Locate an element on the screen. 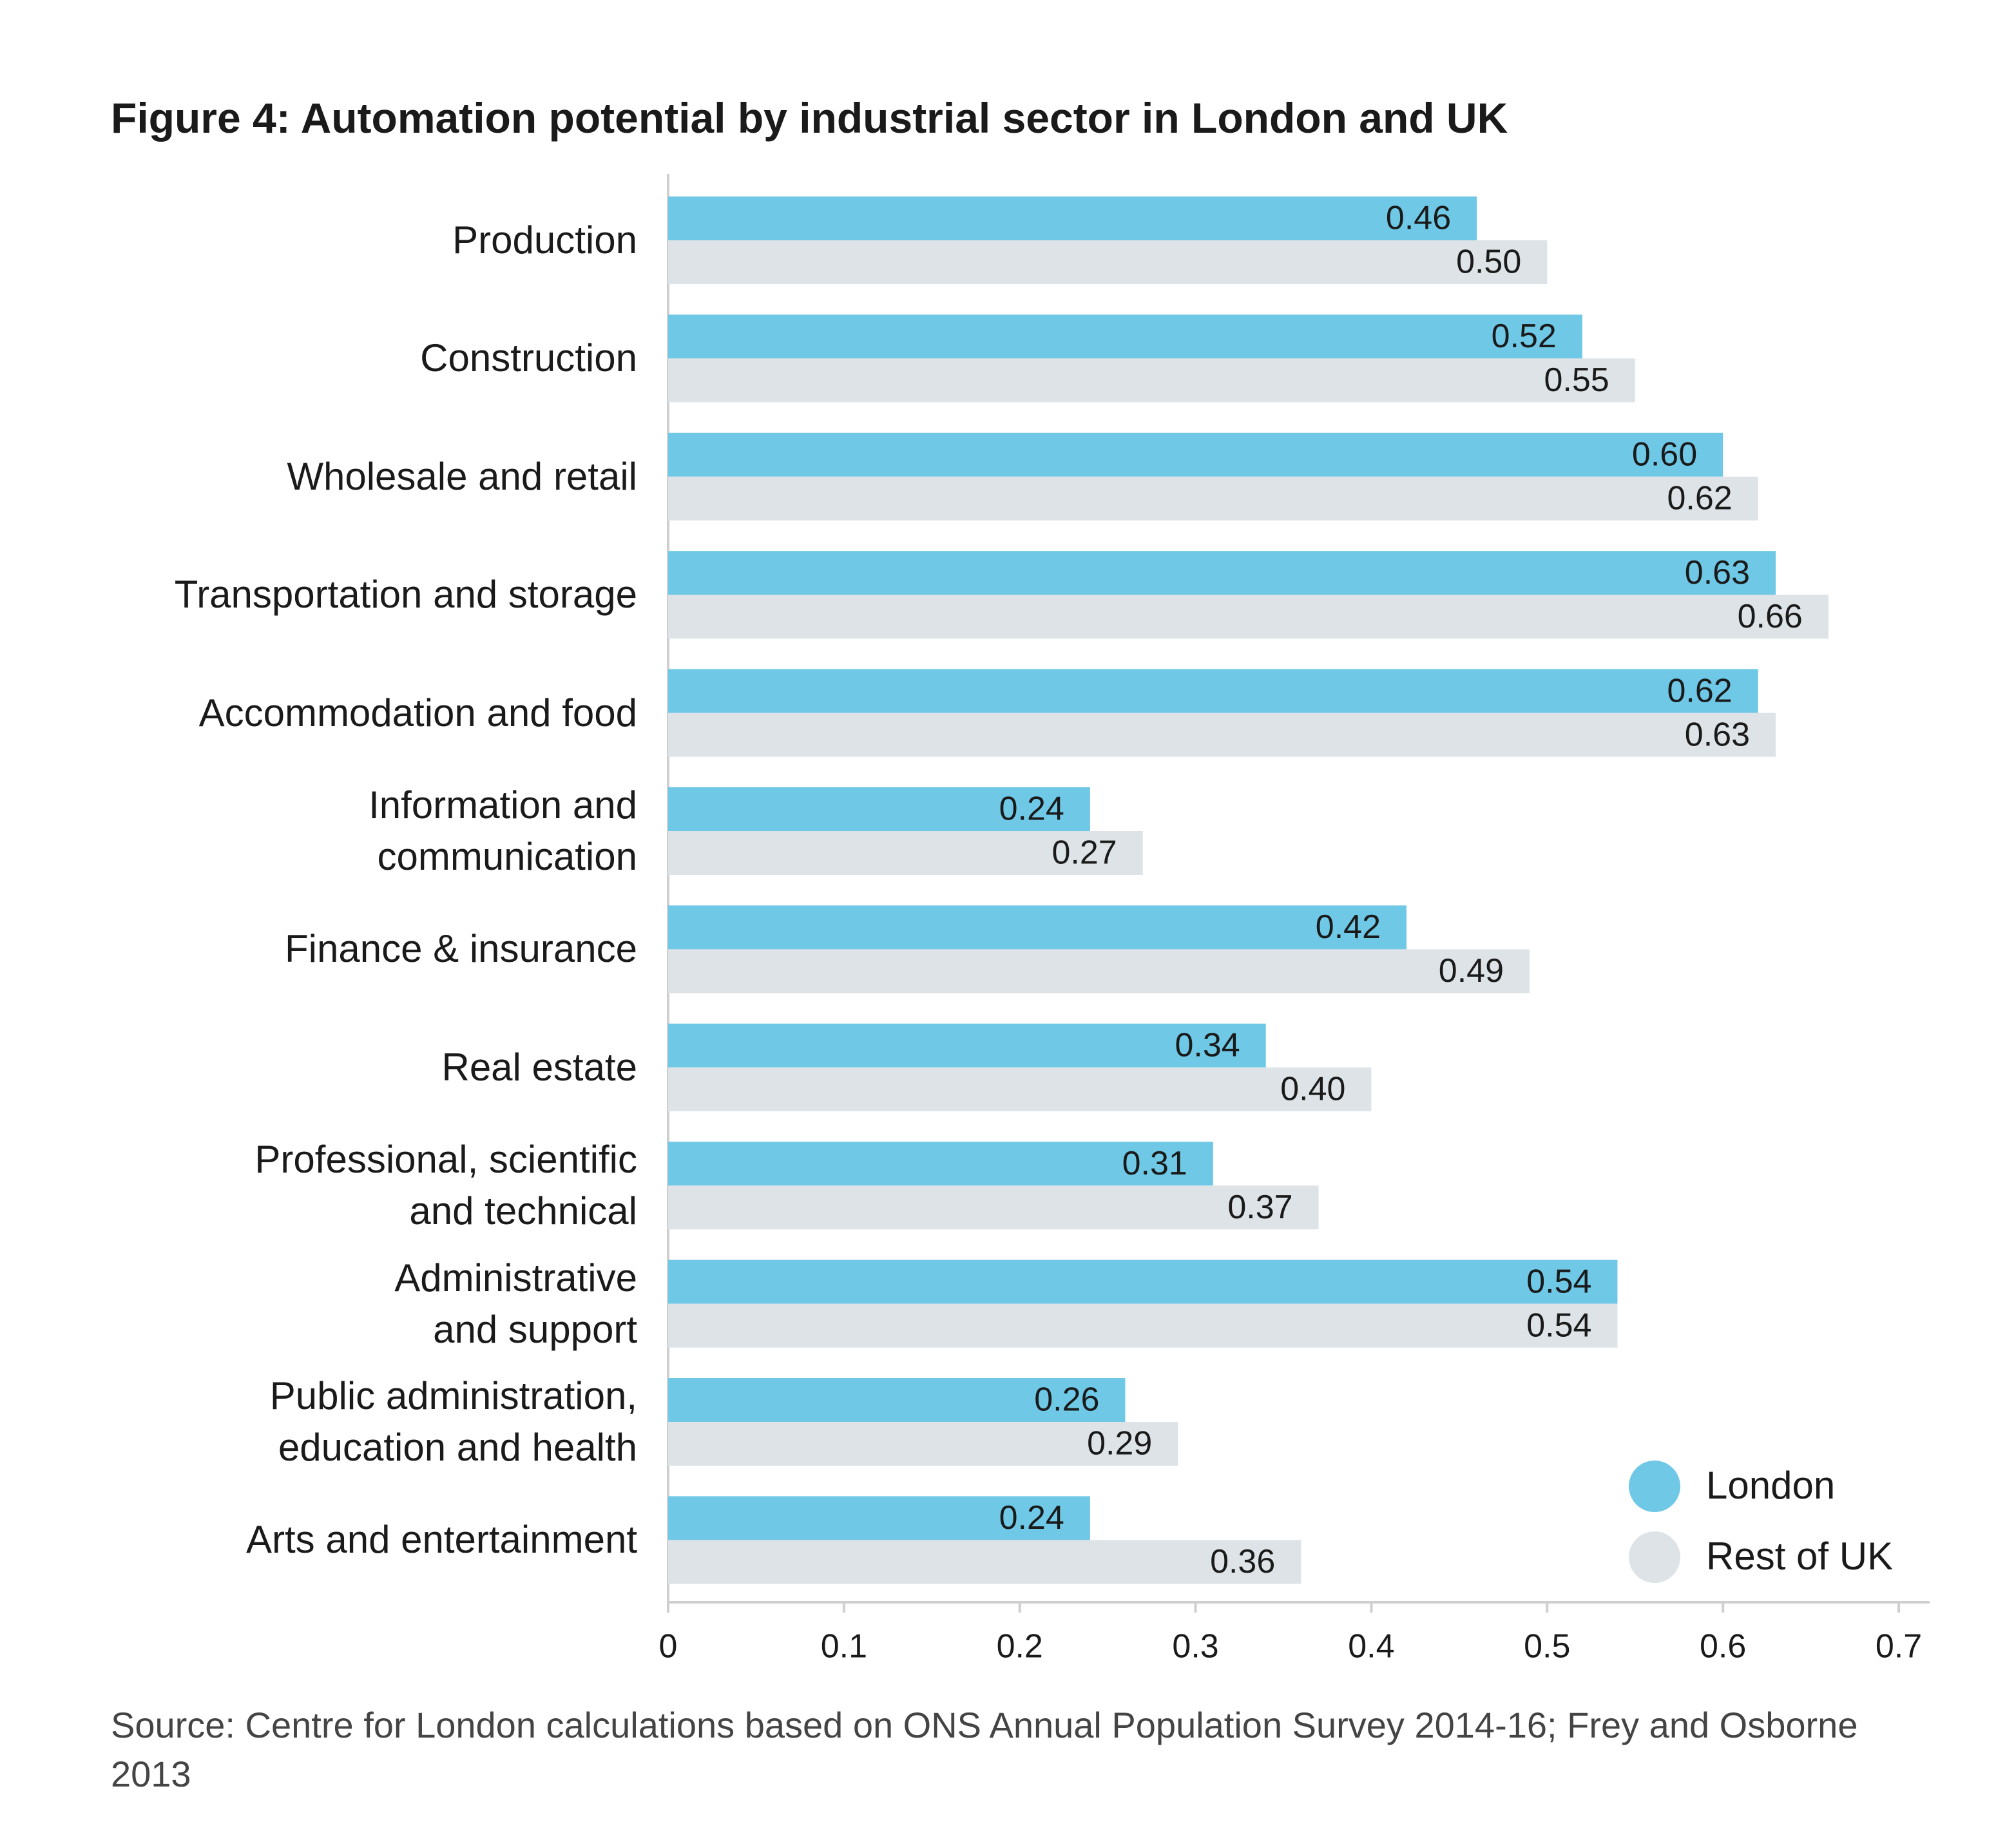 The image size is (2016, 1840). value-label: 0.27 is located at coordinates (1084, 853).